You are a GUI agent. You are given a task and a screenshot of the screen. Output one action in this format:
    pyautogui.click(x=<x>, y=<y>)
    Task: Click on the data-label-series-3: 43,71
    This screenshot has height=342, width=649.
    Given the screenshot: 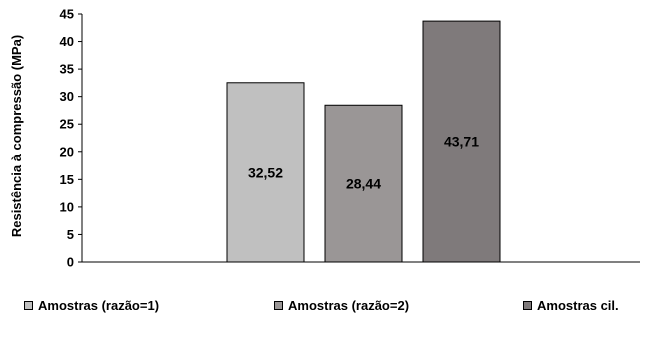 What is the action you would take?
    pyautogui.click(x=461, y=142)
    